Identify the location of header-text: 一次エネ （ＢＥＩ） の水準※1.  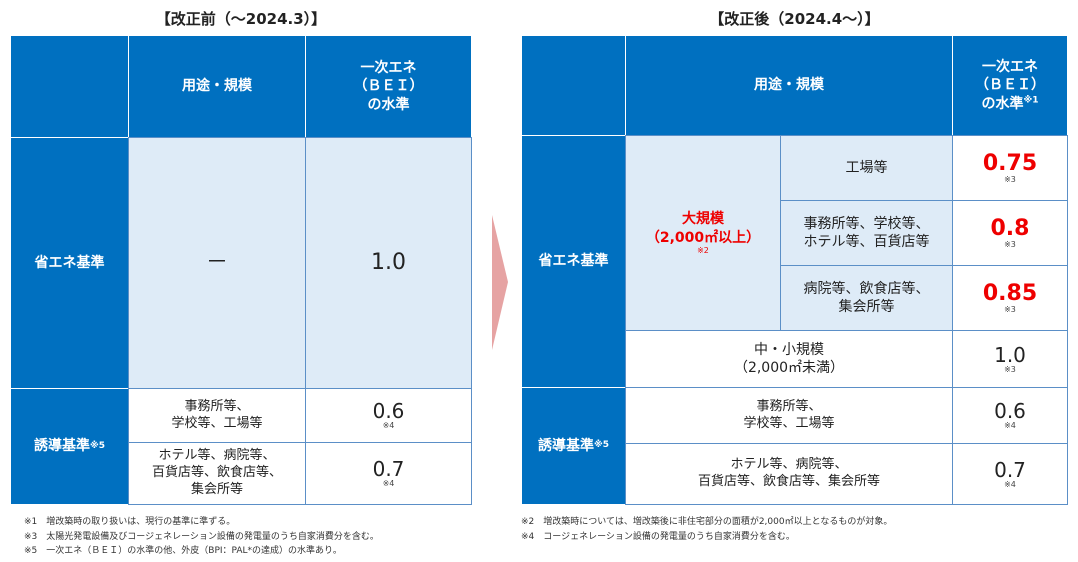
(1010, 85).